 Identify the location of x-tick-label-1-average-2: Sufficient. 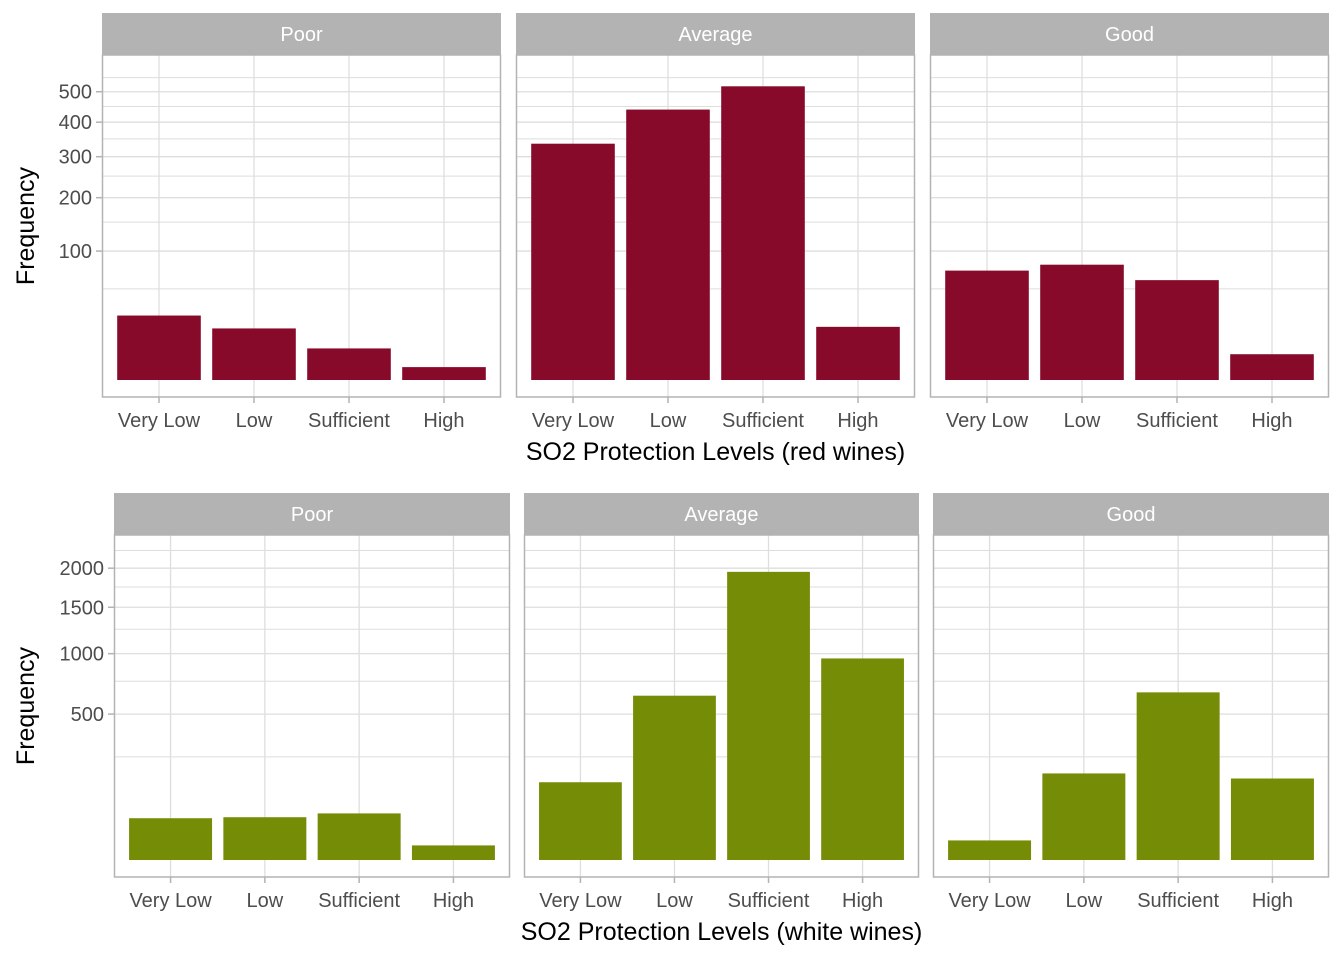
(769, 901).